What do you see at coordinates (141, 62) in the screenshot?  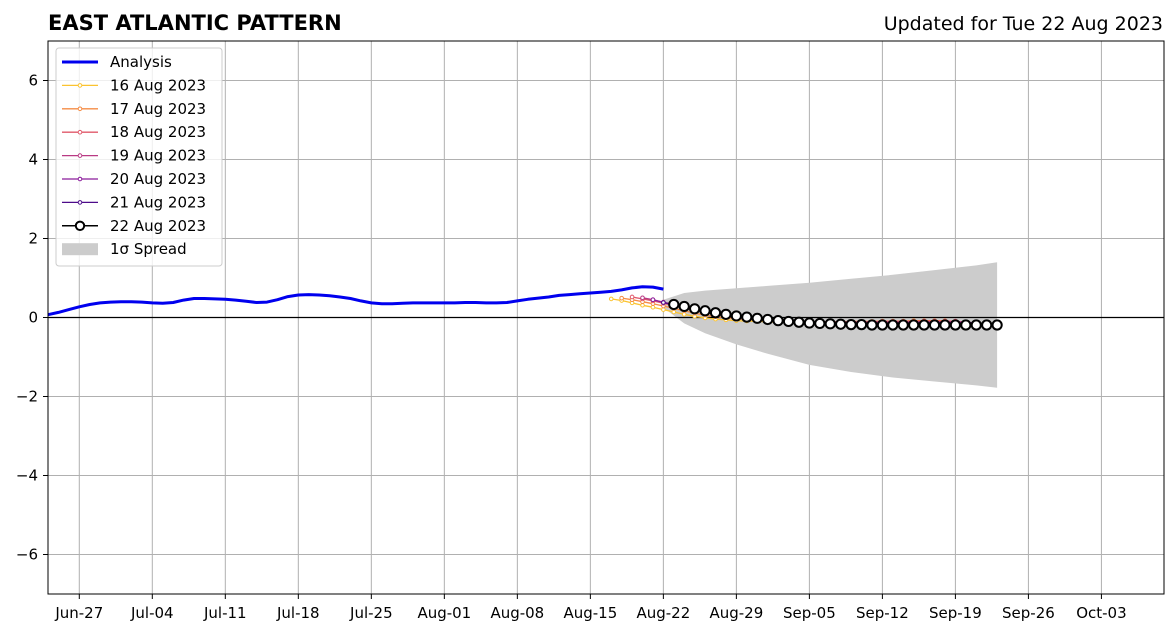 I see `legend-label: Analysis` at bounding box center [141, 62].